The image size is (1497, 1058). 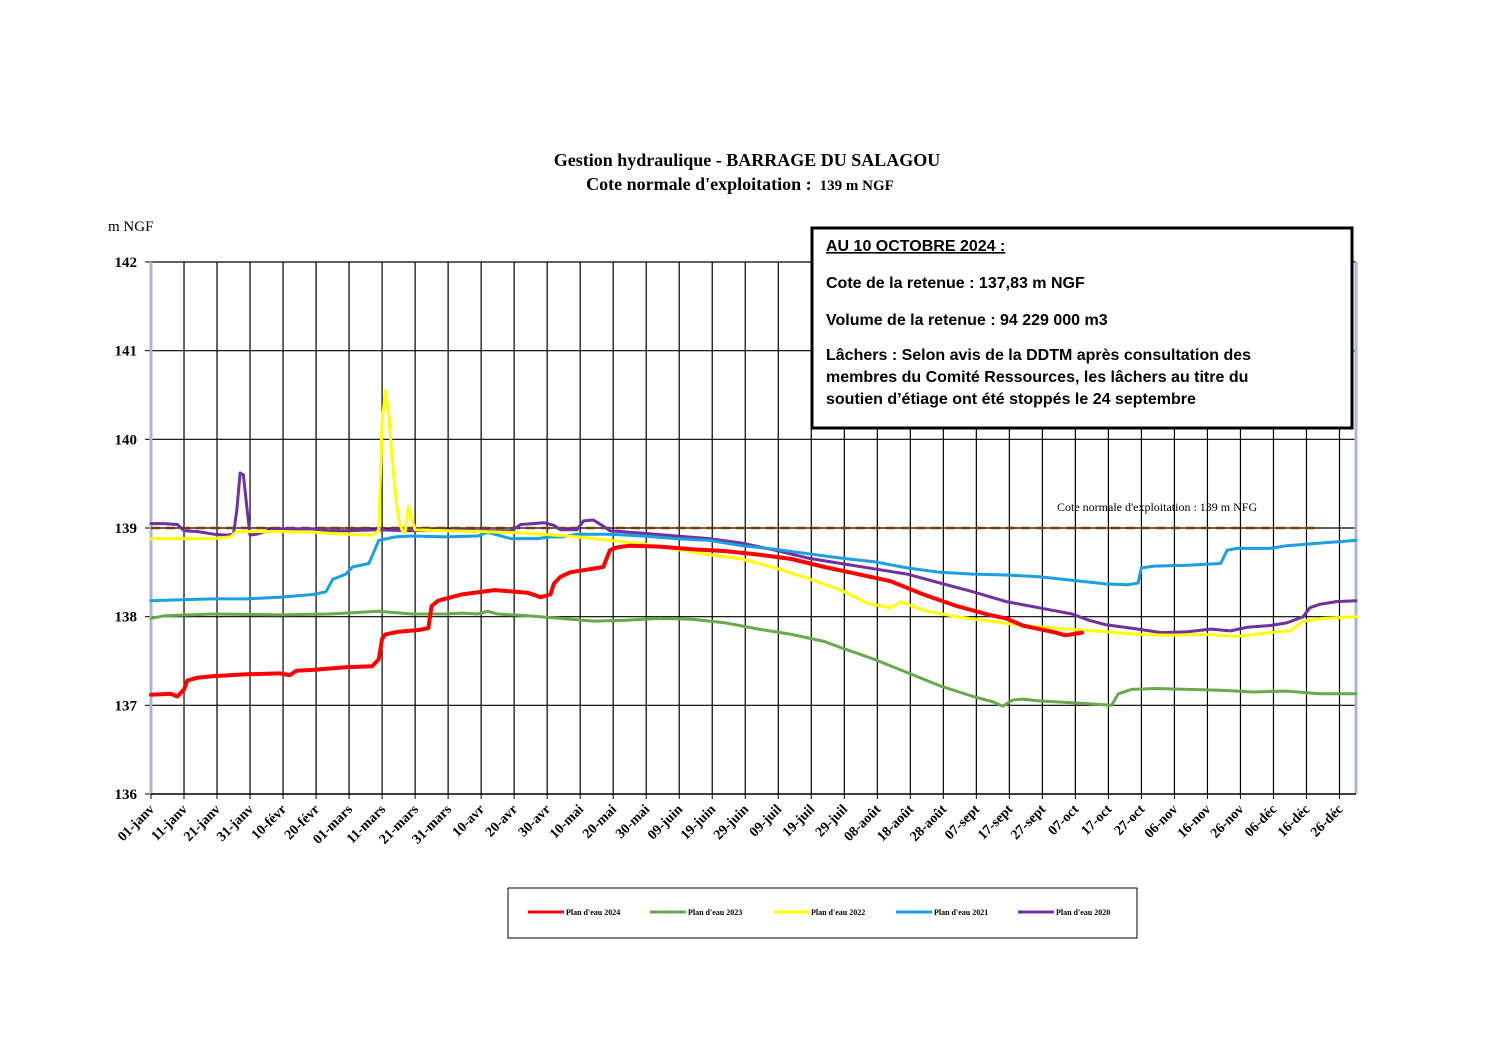 What do you see at coordinates (1294, 821) in the screenshot?
I see `x-tick-label: 16-déc` at bounding box center [1294, 821].